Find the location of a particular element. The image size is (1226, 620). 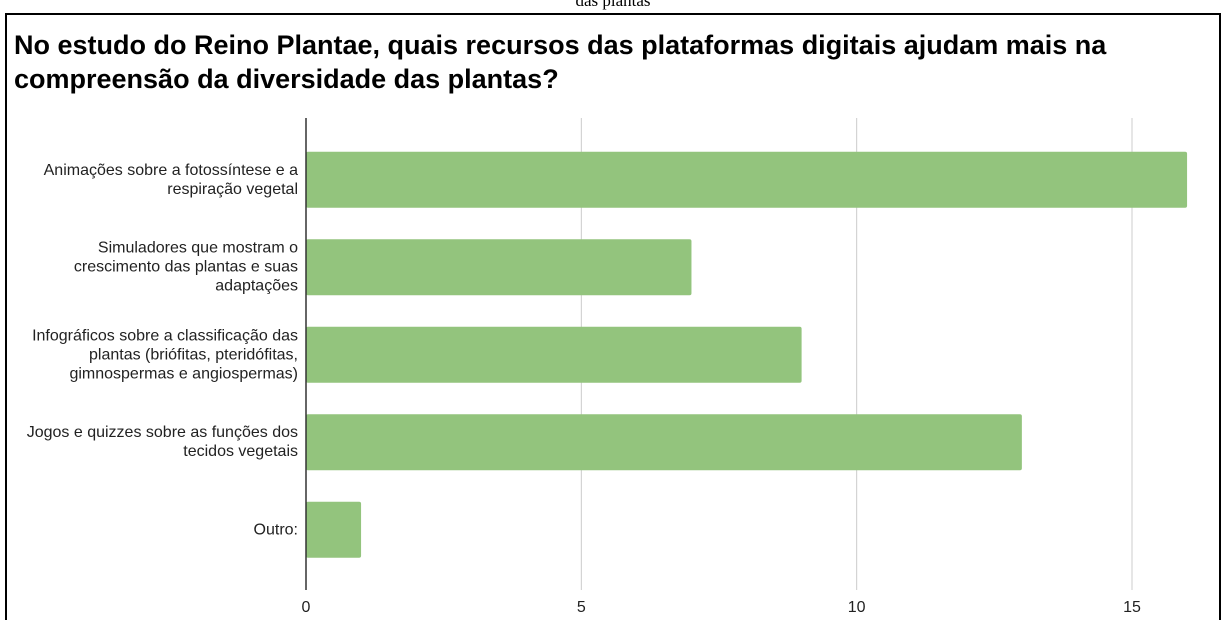

caption: das plantas is located at coordinates (613, 5).